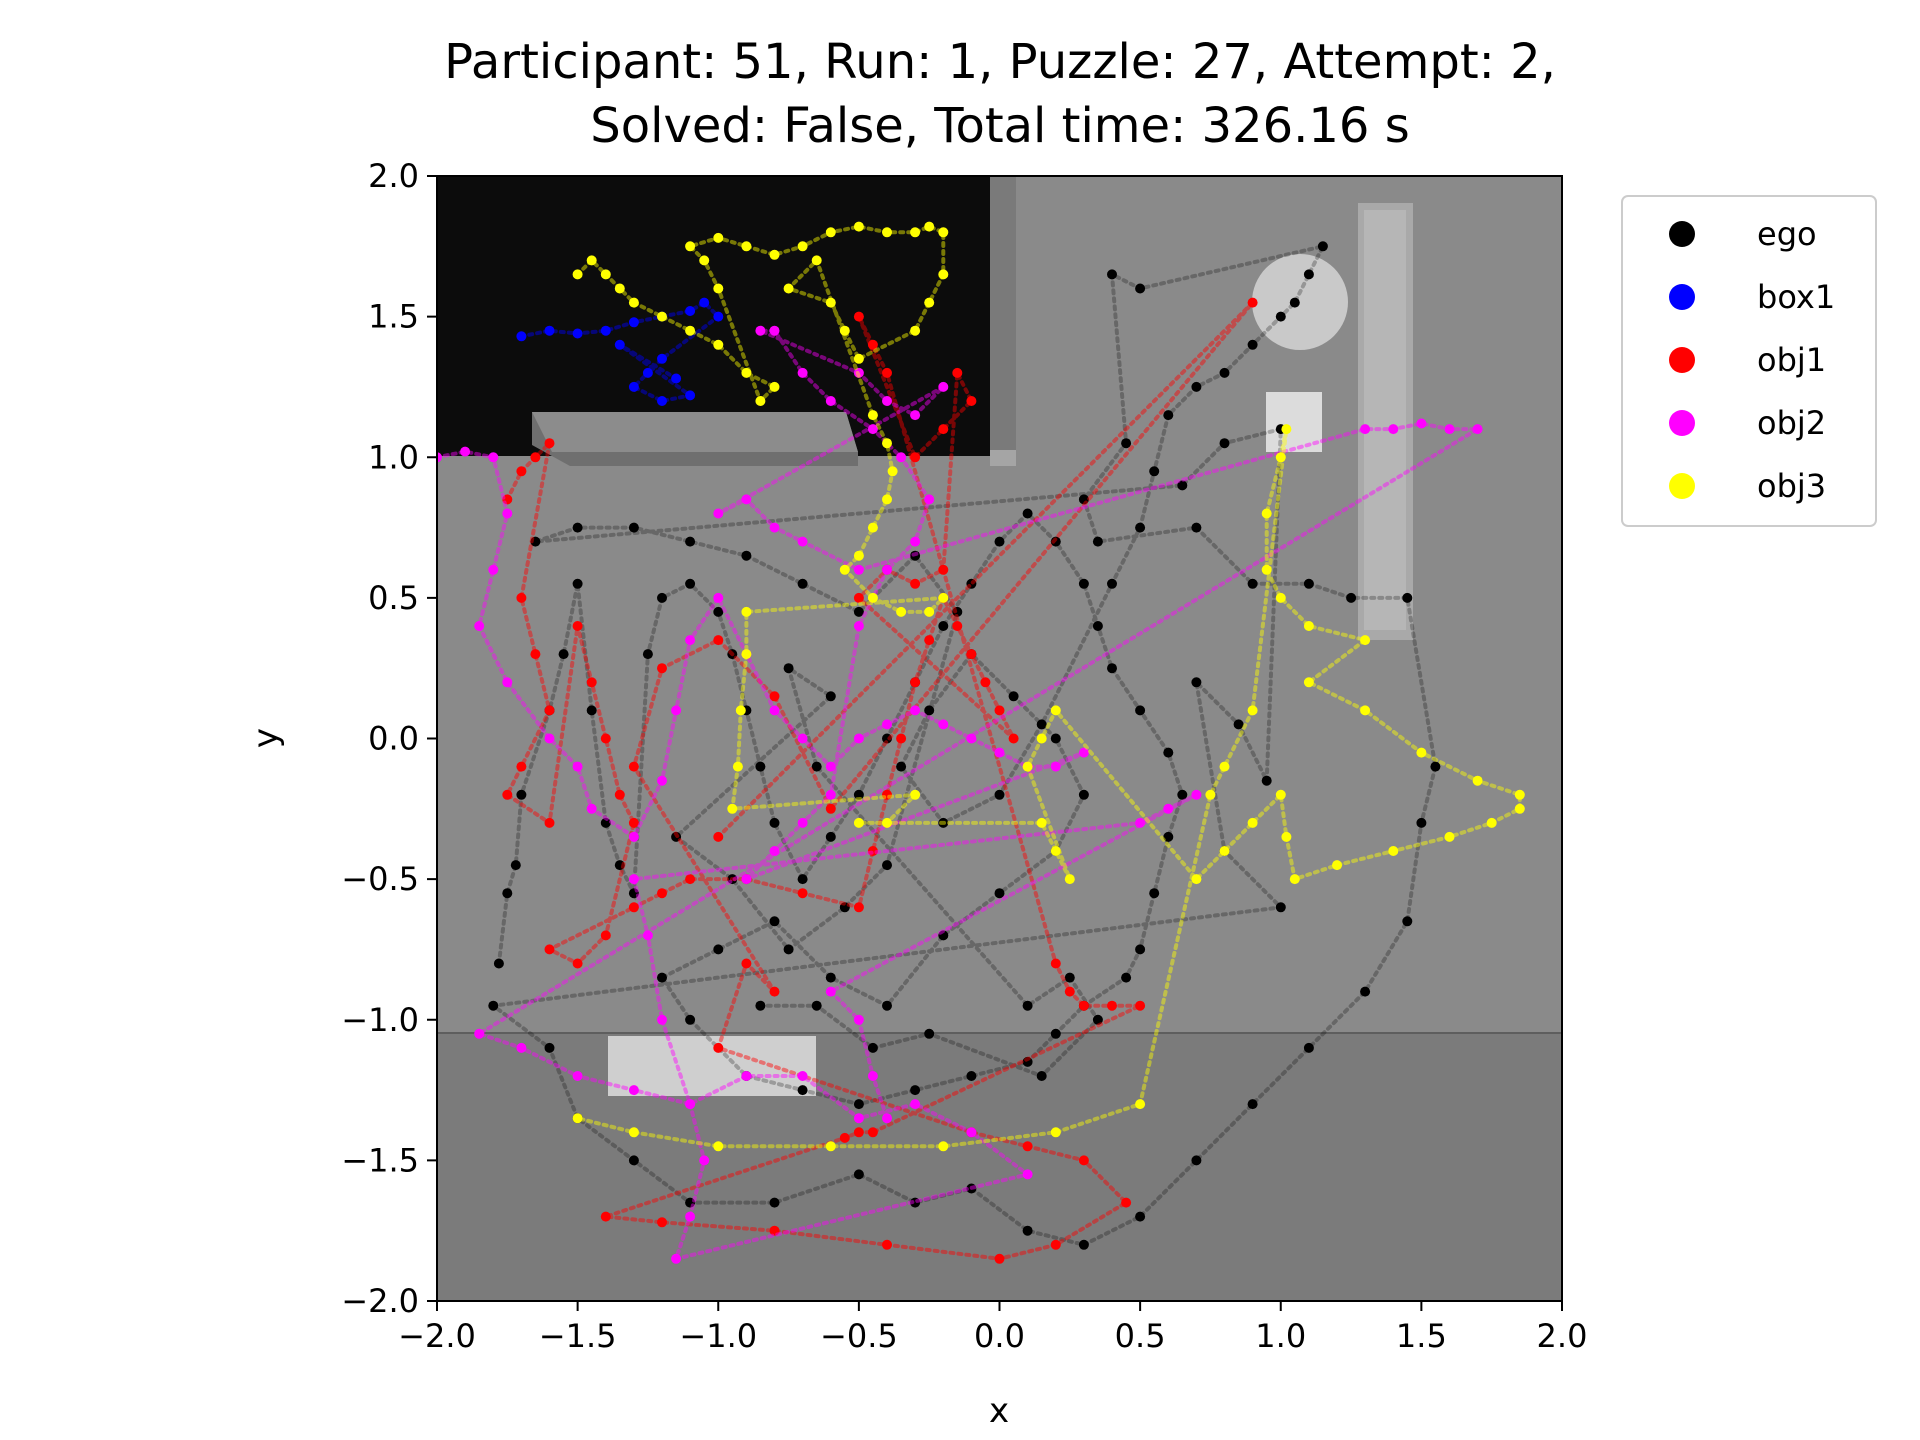 Image resolution: width=1920 pixels, height=1440 pixels. Describe the element at coordinates (1796, 297) in the screenshot. I see `legend-label-box1: box1` at that location.